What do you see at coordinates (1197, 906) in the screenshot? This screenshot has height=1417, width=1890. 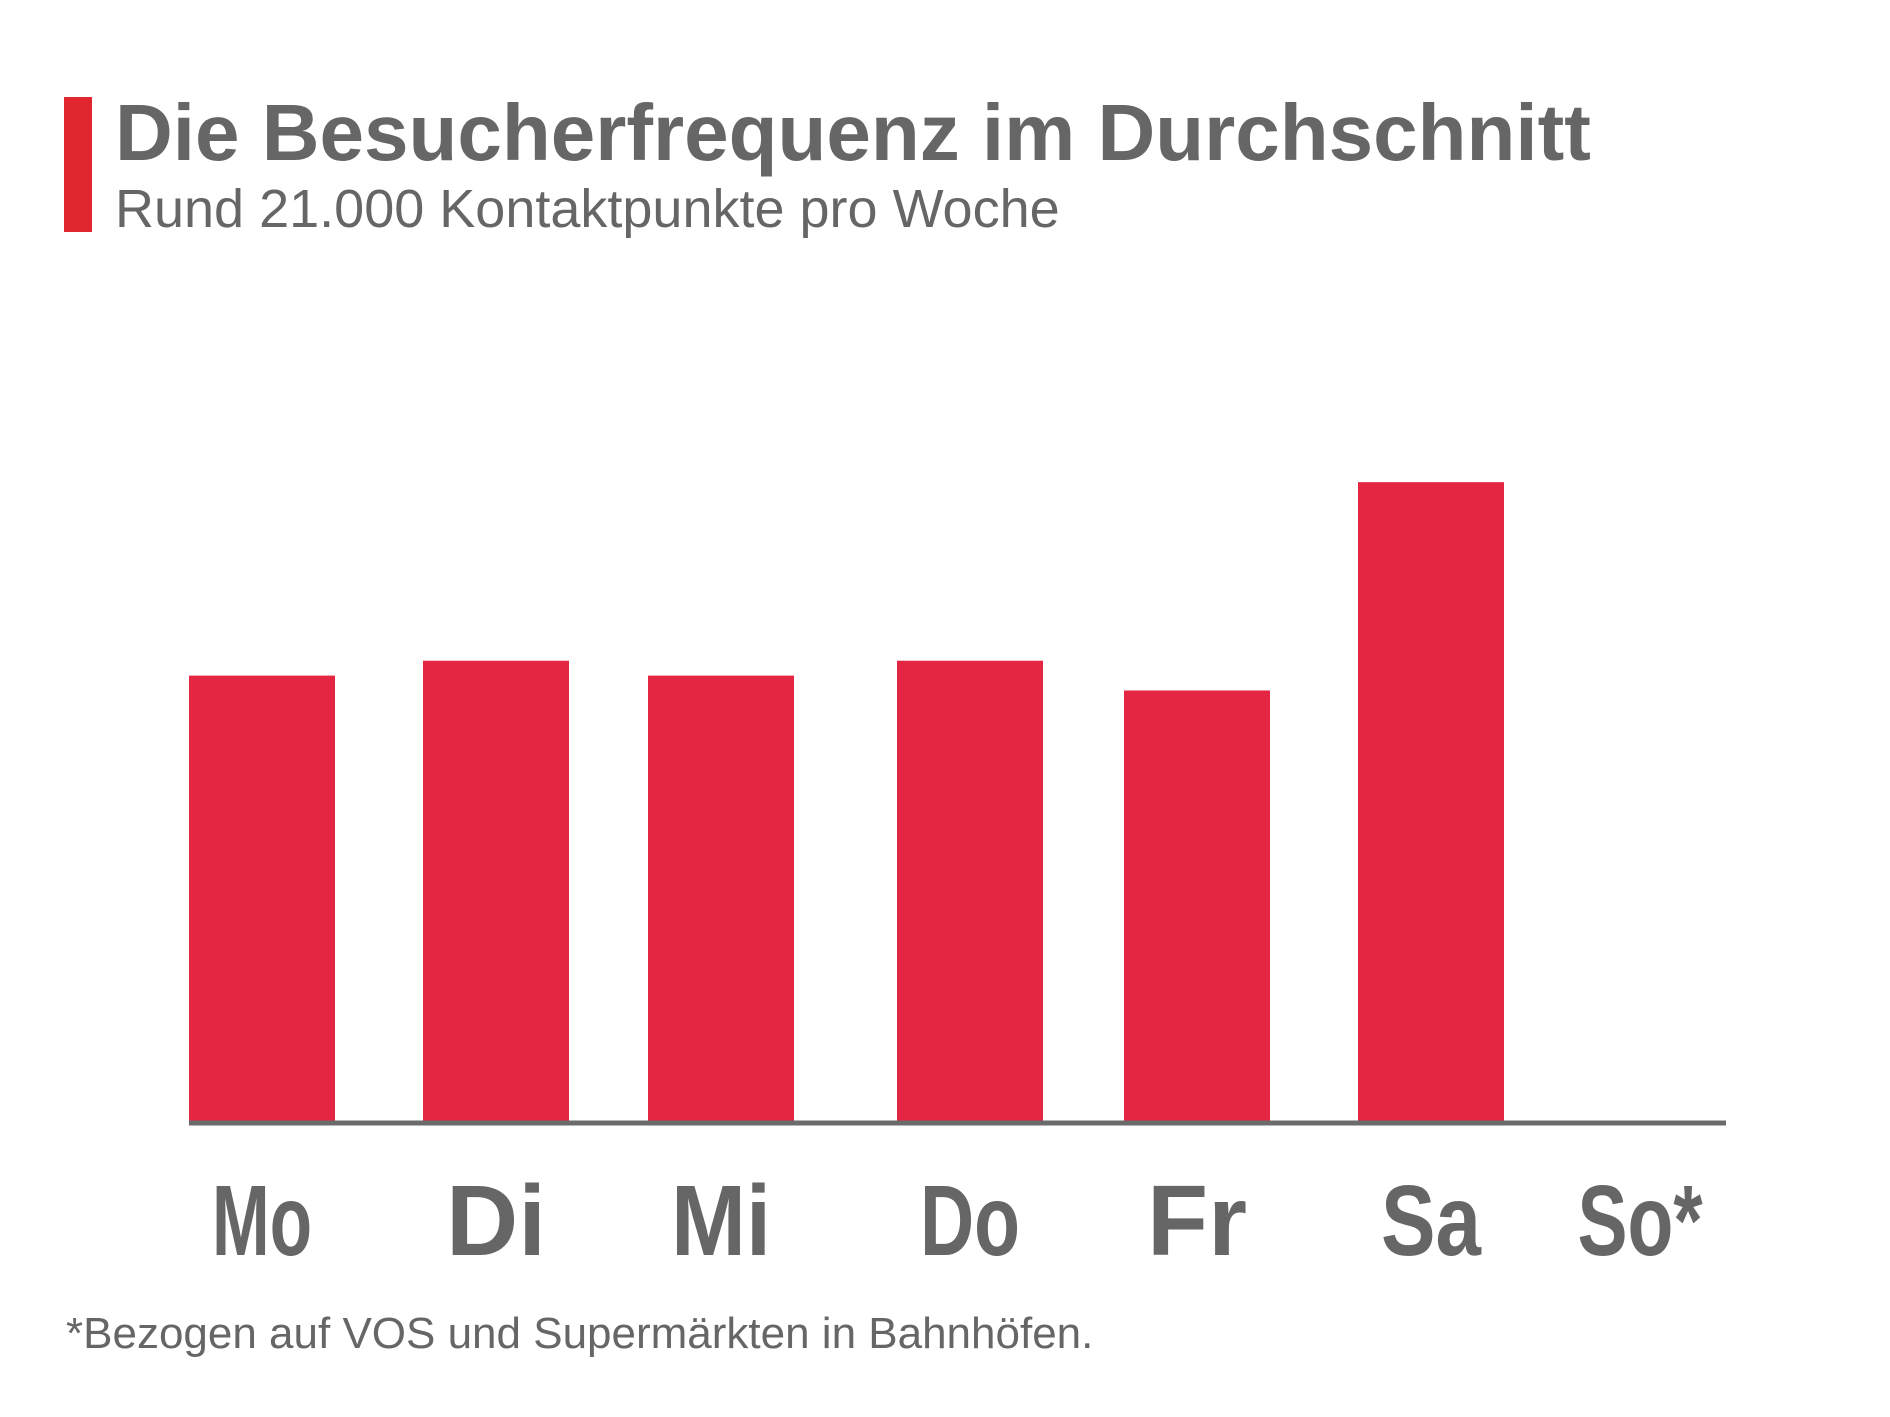 I see `bar-fr` at bounding box center [1197, 906].